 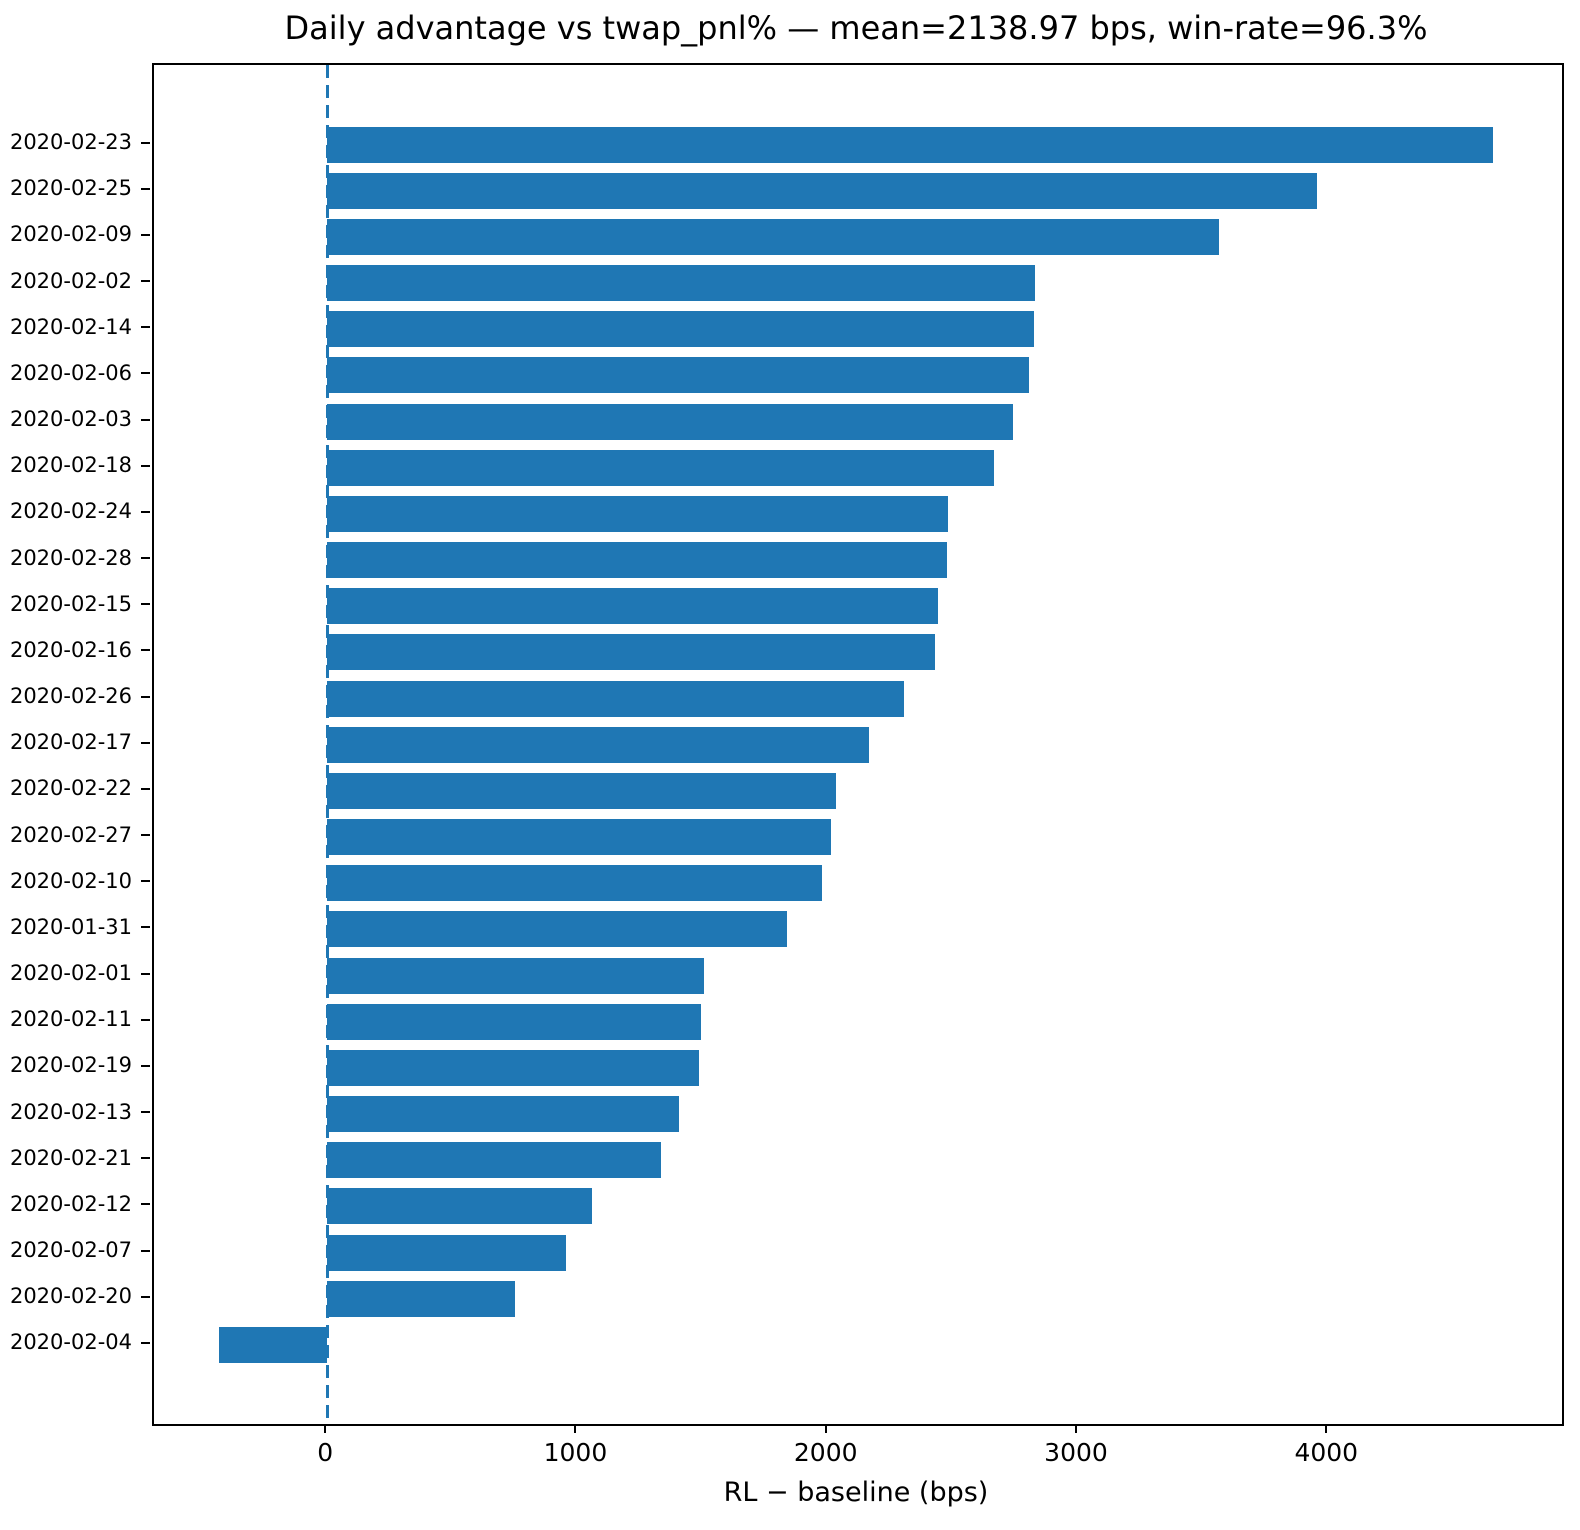 I want to click on y-tick-label: 2020-02-13, so click(x=70, y=1111).